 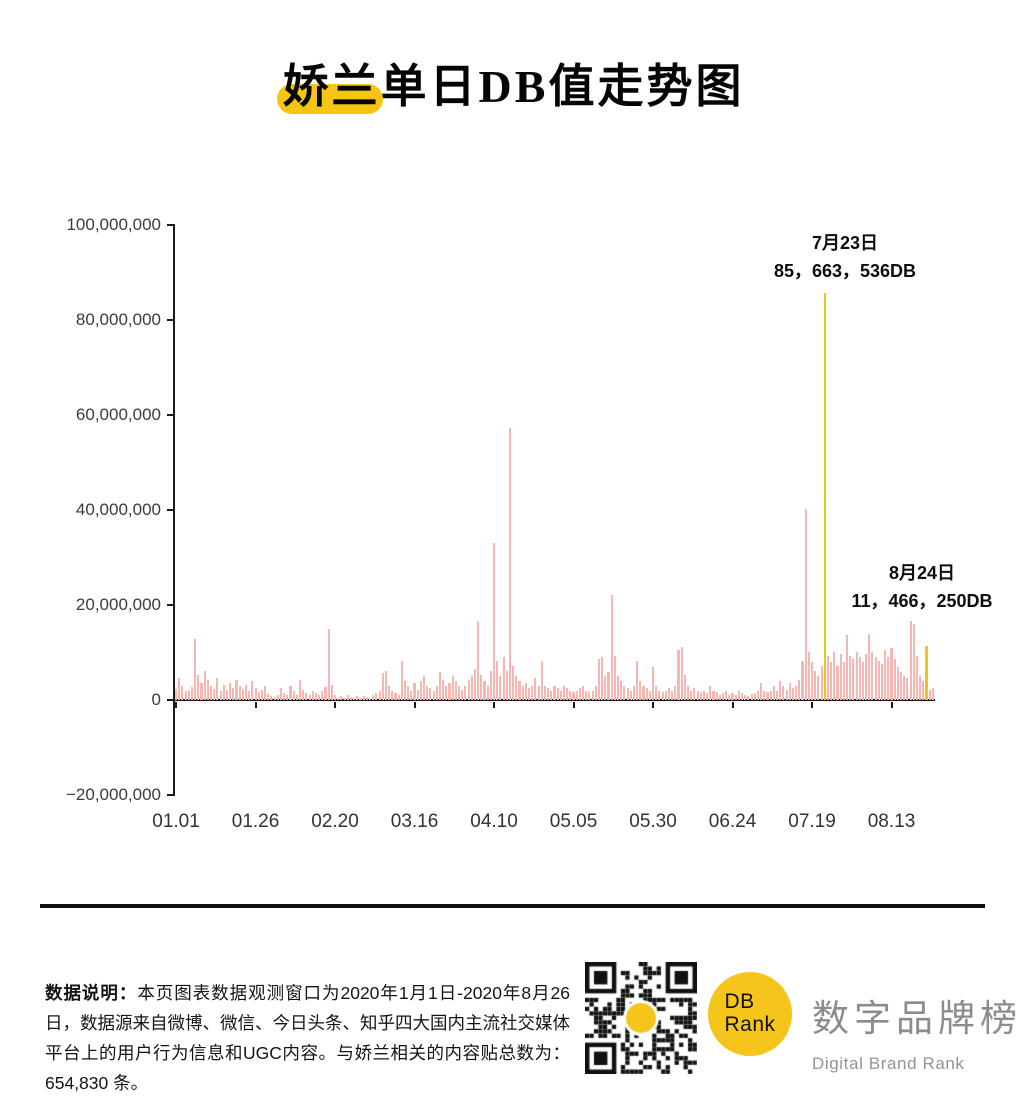 I want to click on highlight-bar, so click(x=926, y=672).